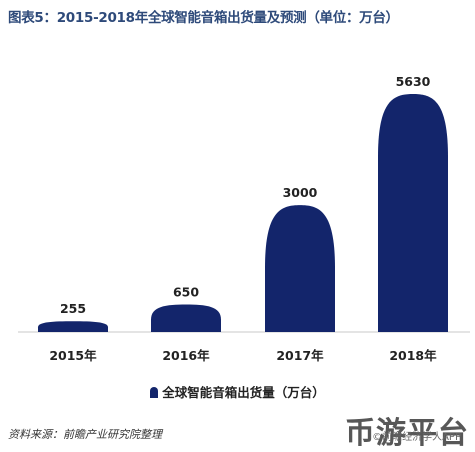 The height and width of the screenshot is (452, 475). I want to click on bar-2017年, so click(300, 268).